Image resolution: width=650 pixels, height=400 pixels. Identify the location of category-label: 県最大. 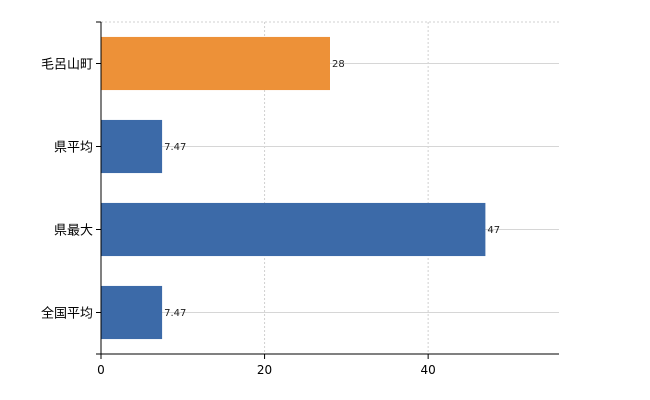
(73, 231).